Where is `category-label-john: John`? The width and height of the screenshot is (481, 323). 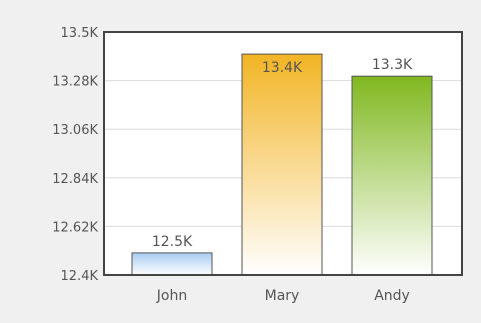 category-label-john: John is located at coordinates (171, 296).